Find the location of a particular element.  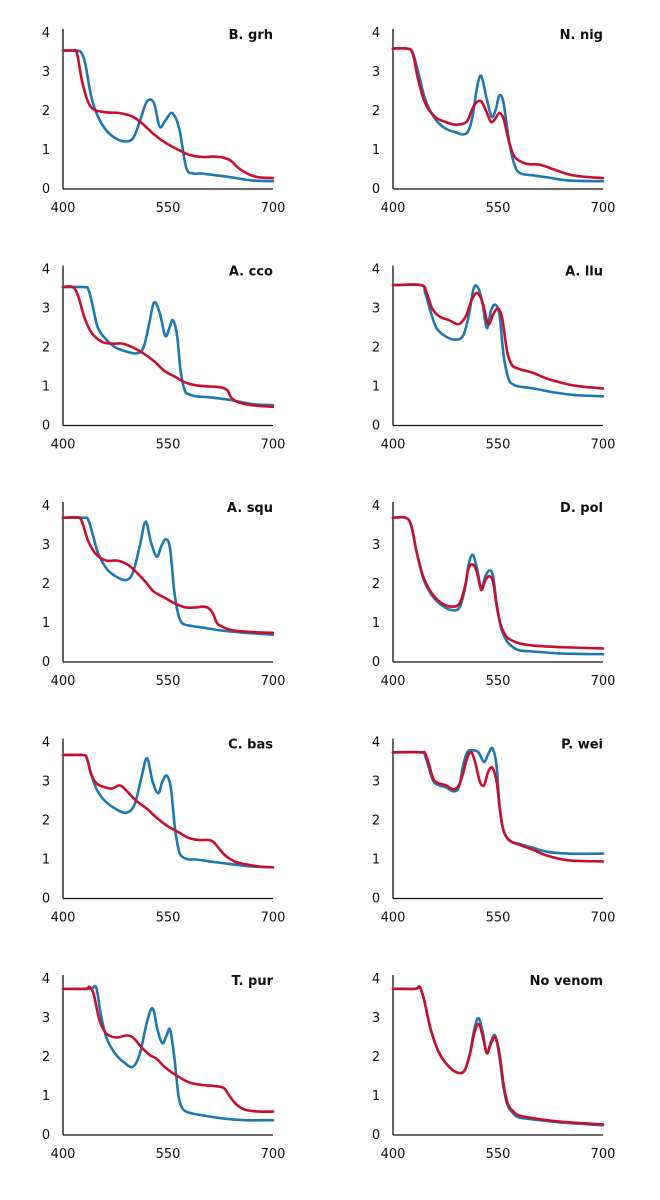

panel-title: P. wei is located at coordinates (582, 745).